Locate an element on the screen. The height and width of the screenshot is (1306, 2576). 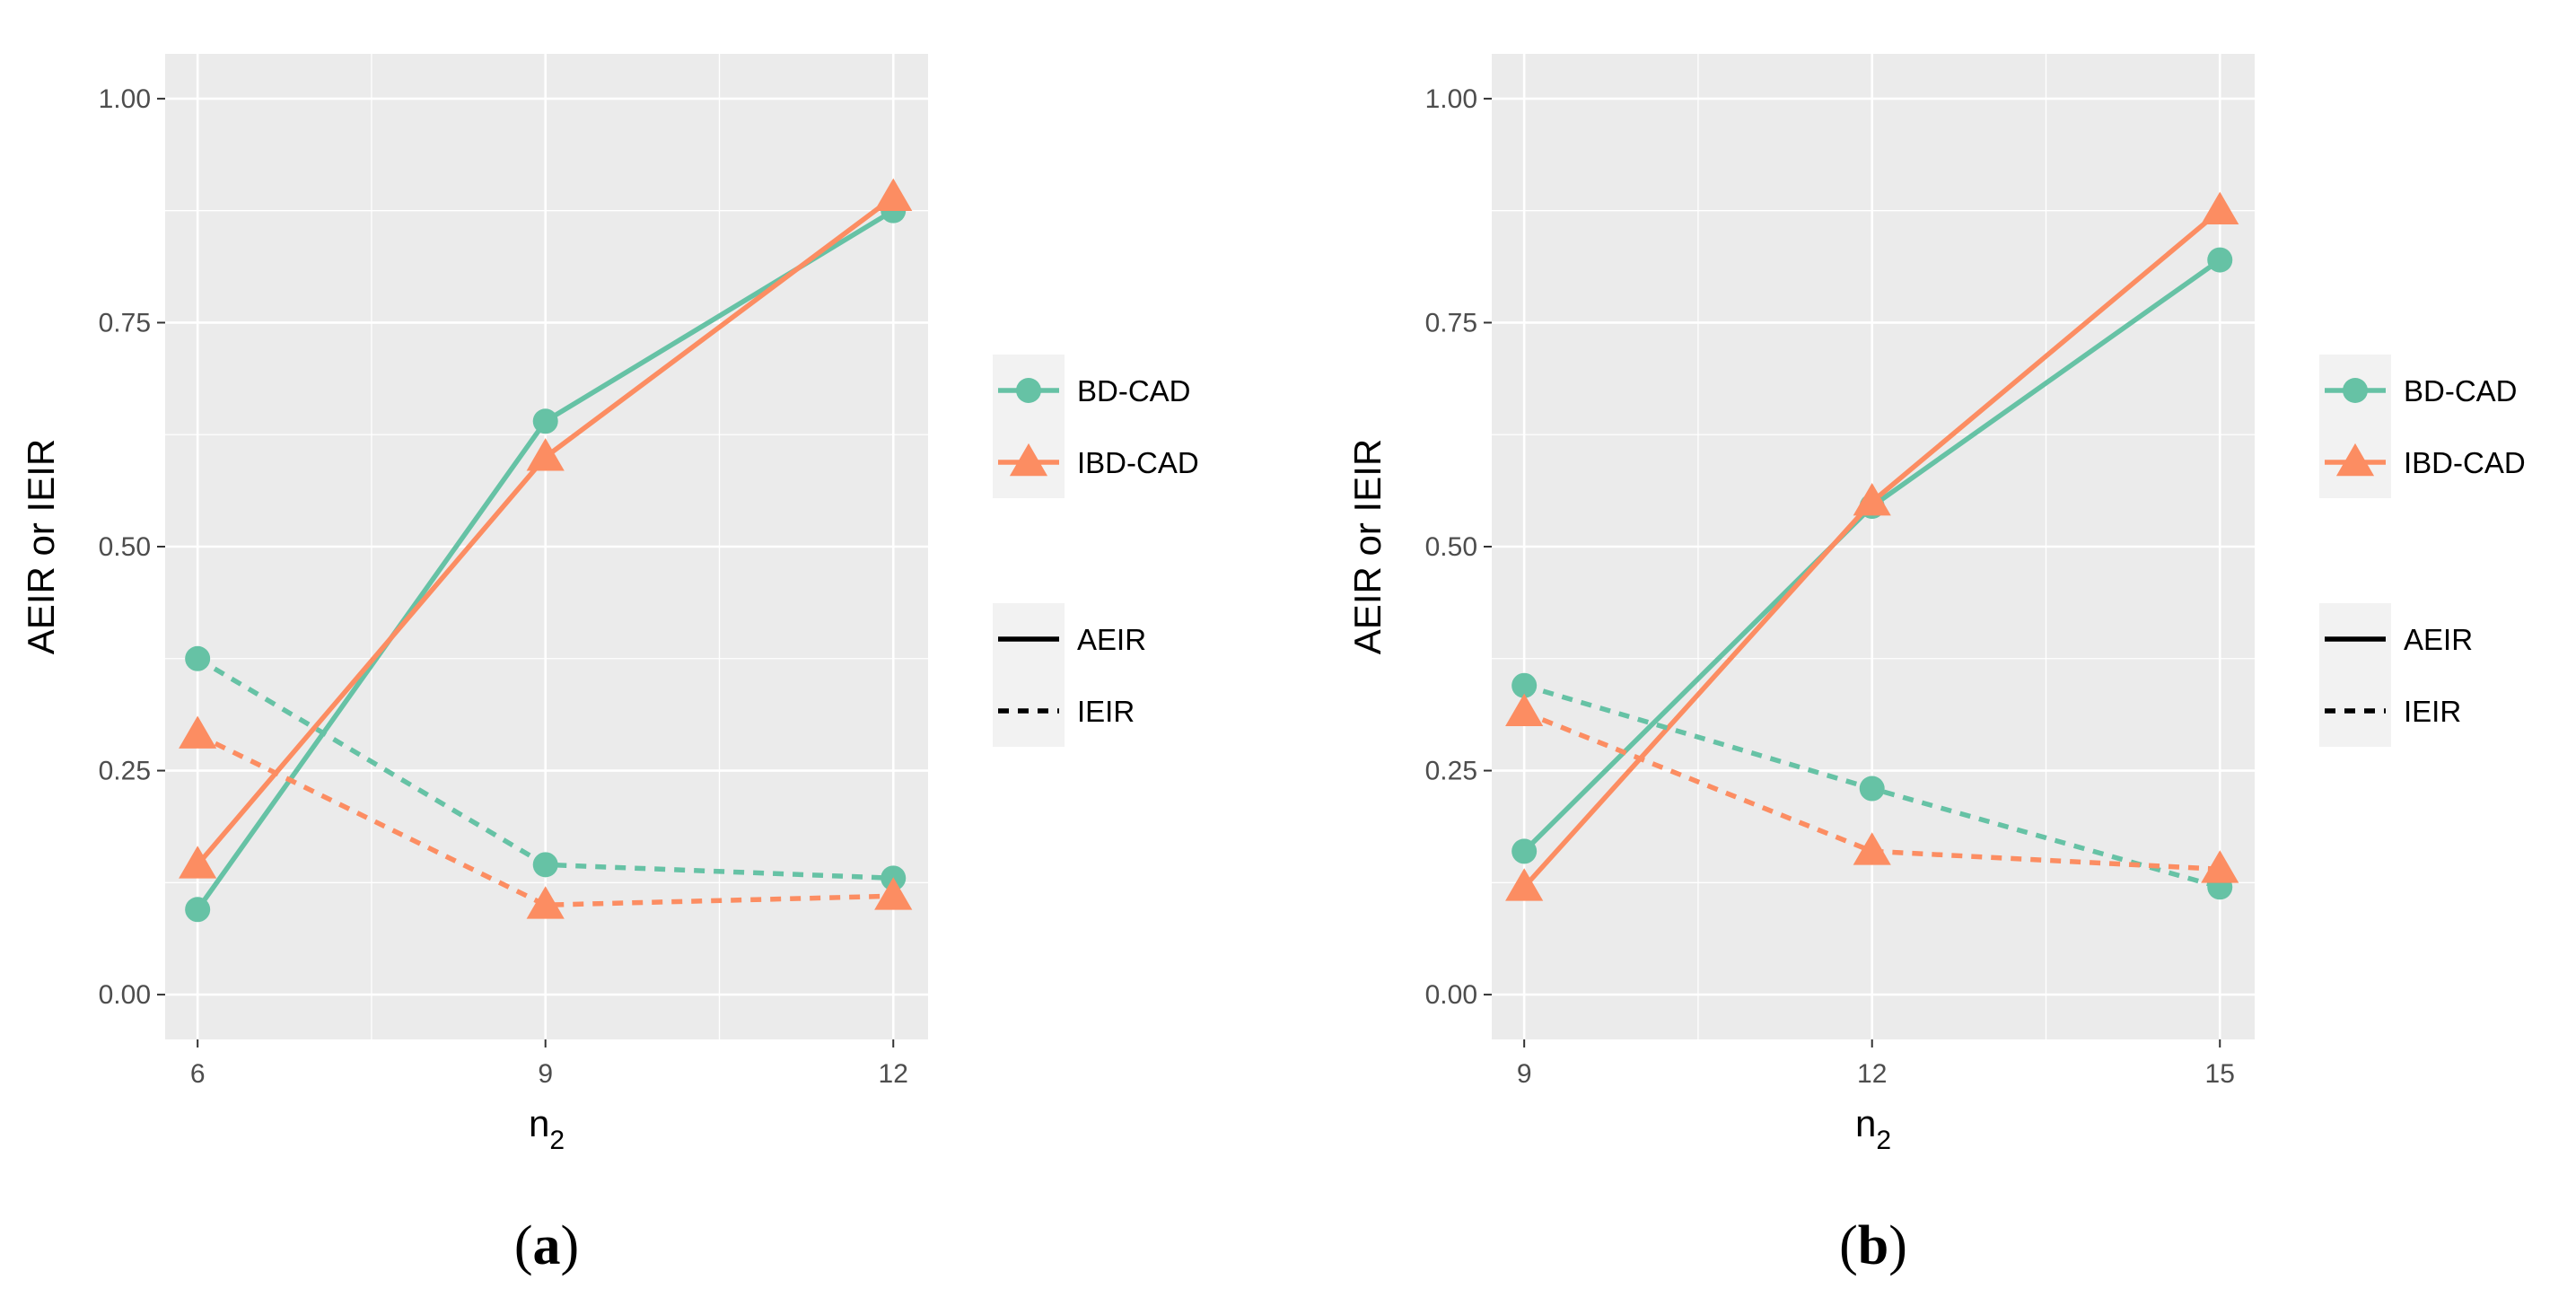
panel-caption: (b) is located at coordinates (1873, 1246).